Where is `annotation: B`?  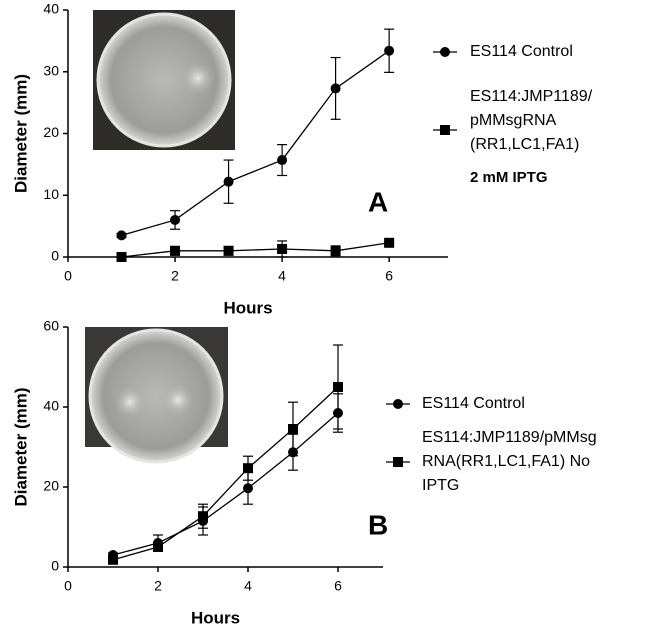
annotation: B is located at coordinates (378, 524).